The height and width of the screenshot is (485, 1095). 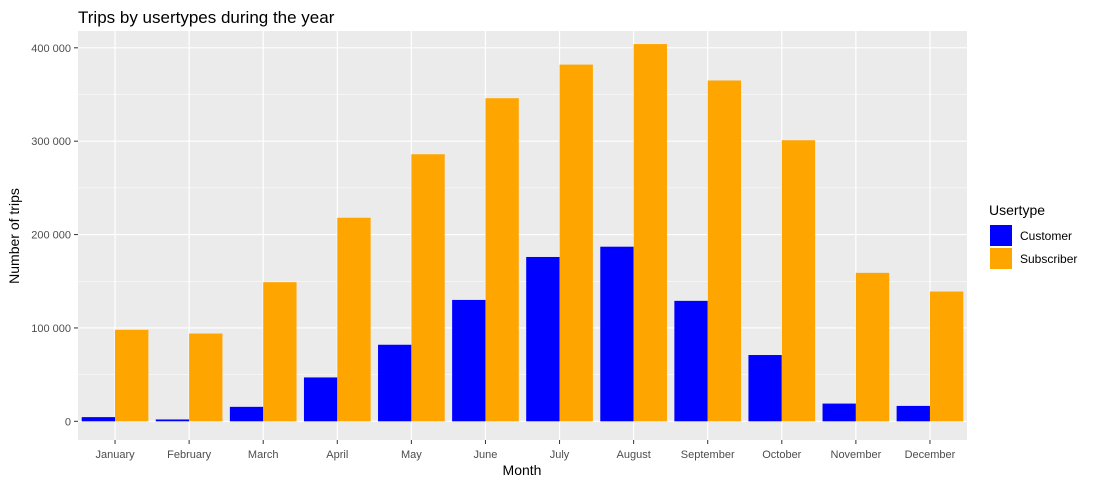 I want to click on x-tick-label: January, so click(x=115, y=455).